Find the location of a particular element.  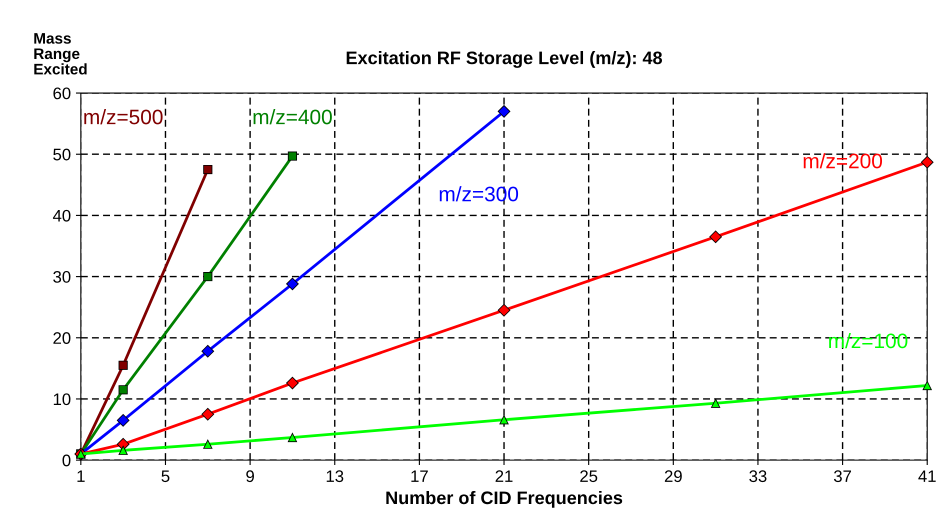

x-tick-label: 41 is located at coordinates (927, 476).